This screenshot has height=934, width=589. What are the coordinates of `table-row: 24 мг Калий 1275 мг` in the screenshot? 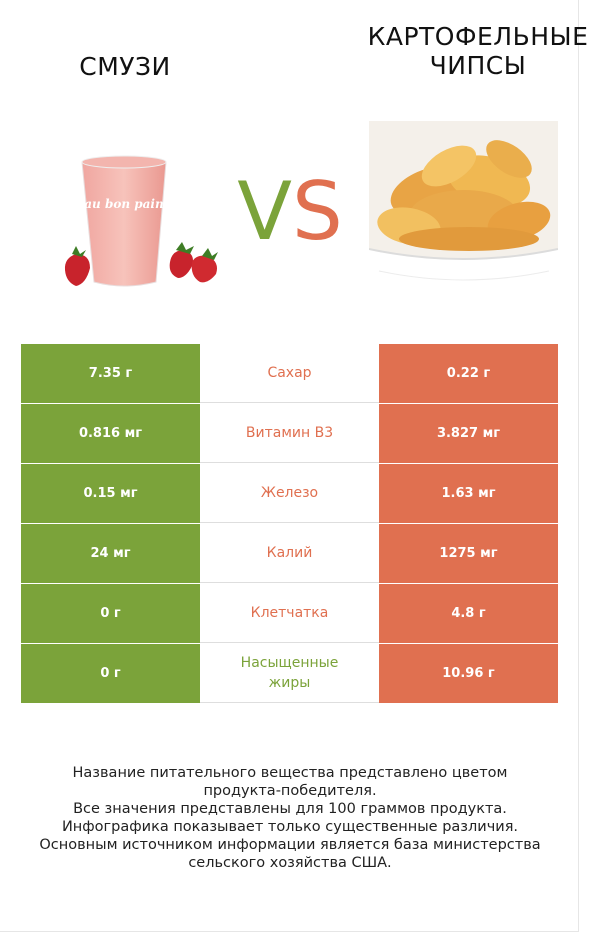 It's located at (289, 554).